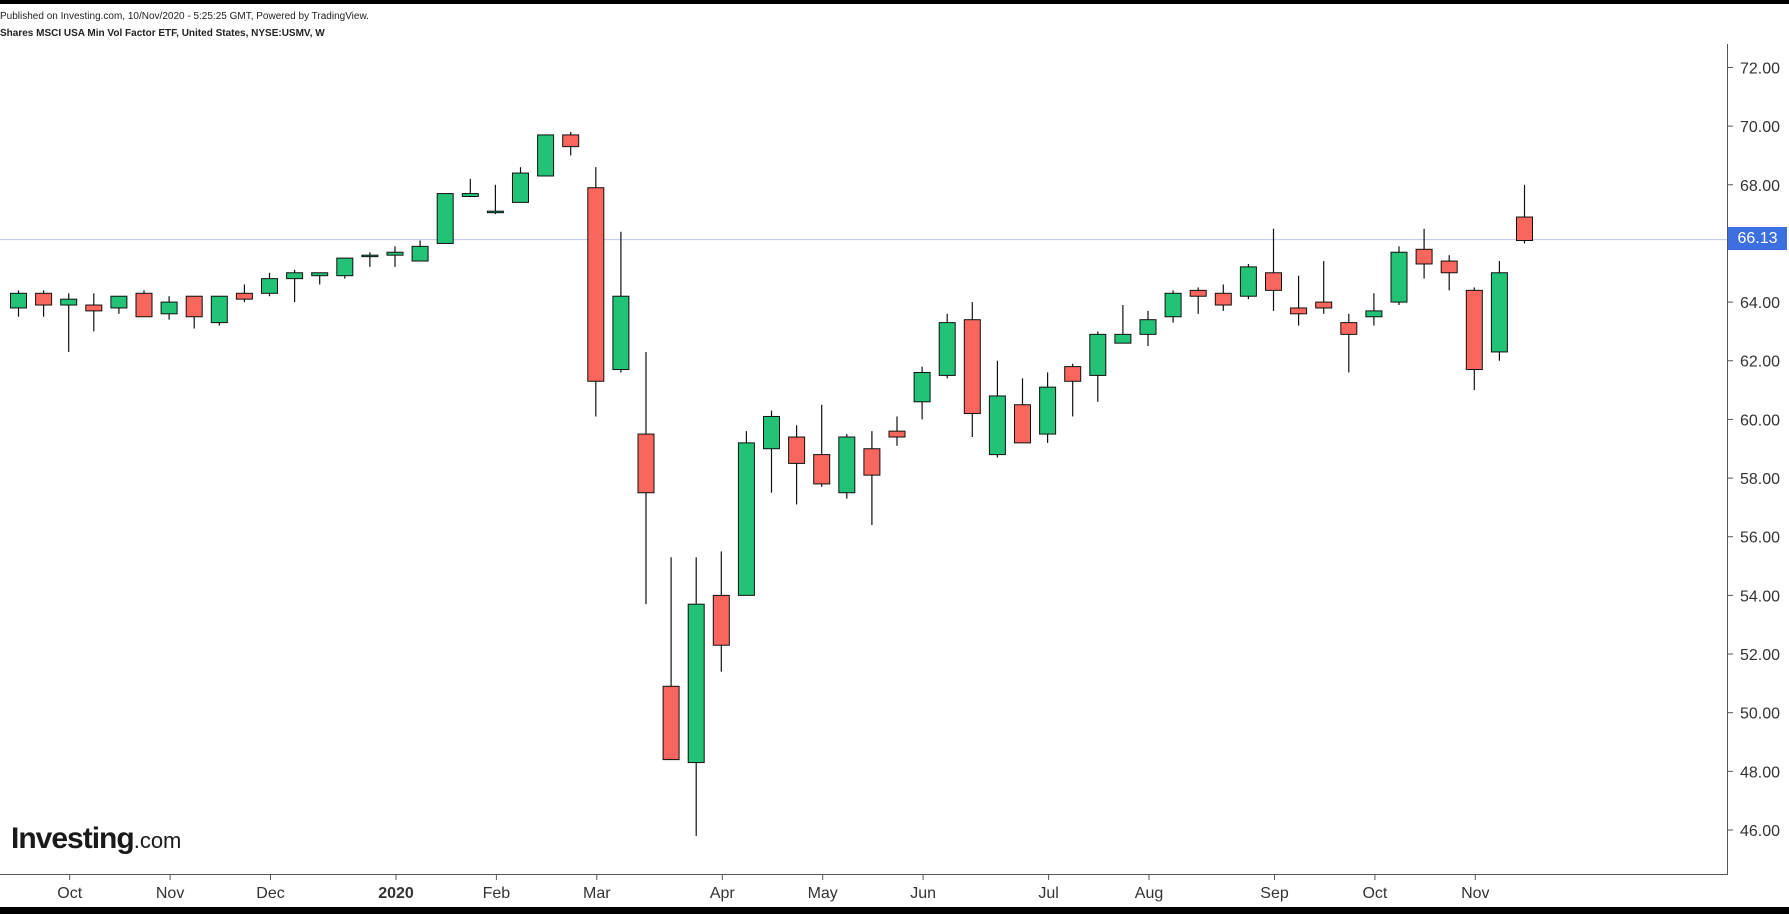 The width and height of the screenshot is (1789, 914). What do you see at coordinates (1760, 714) in the screenshot?
I see `price-tick-label: 50.00` at bounding box center [1760, 714].